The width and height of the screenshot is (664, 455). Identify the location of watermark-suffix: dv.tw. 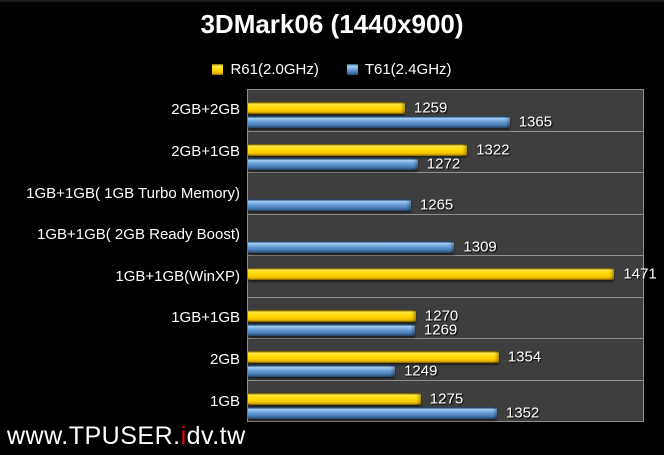
(216, 436).